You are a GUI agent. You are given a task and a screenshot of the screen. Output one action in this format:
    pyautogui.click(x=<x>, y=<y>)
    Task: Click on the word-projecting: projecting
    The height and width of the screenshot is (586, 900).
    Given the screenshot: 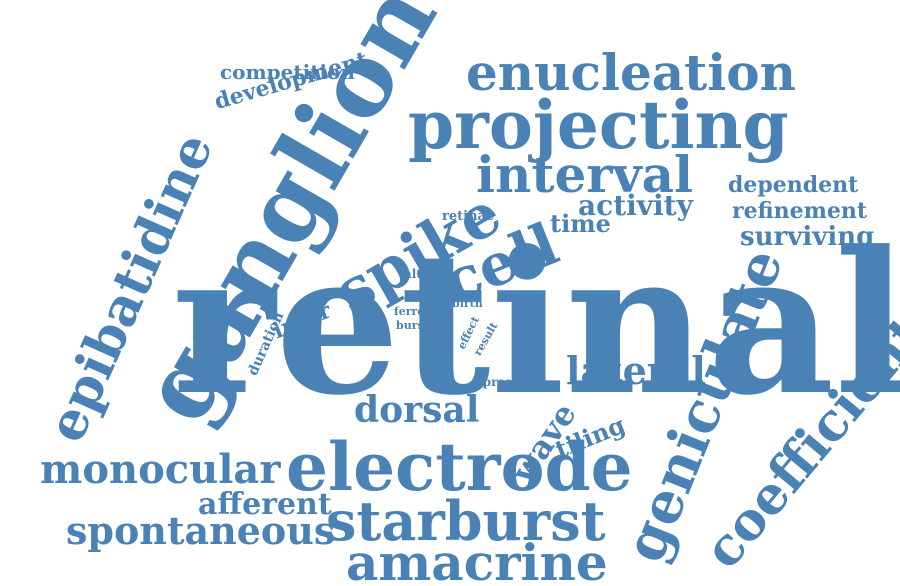 What is the action you would take?
    pyautogui.click(x=598, y=125)
    